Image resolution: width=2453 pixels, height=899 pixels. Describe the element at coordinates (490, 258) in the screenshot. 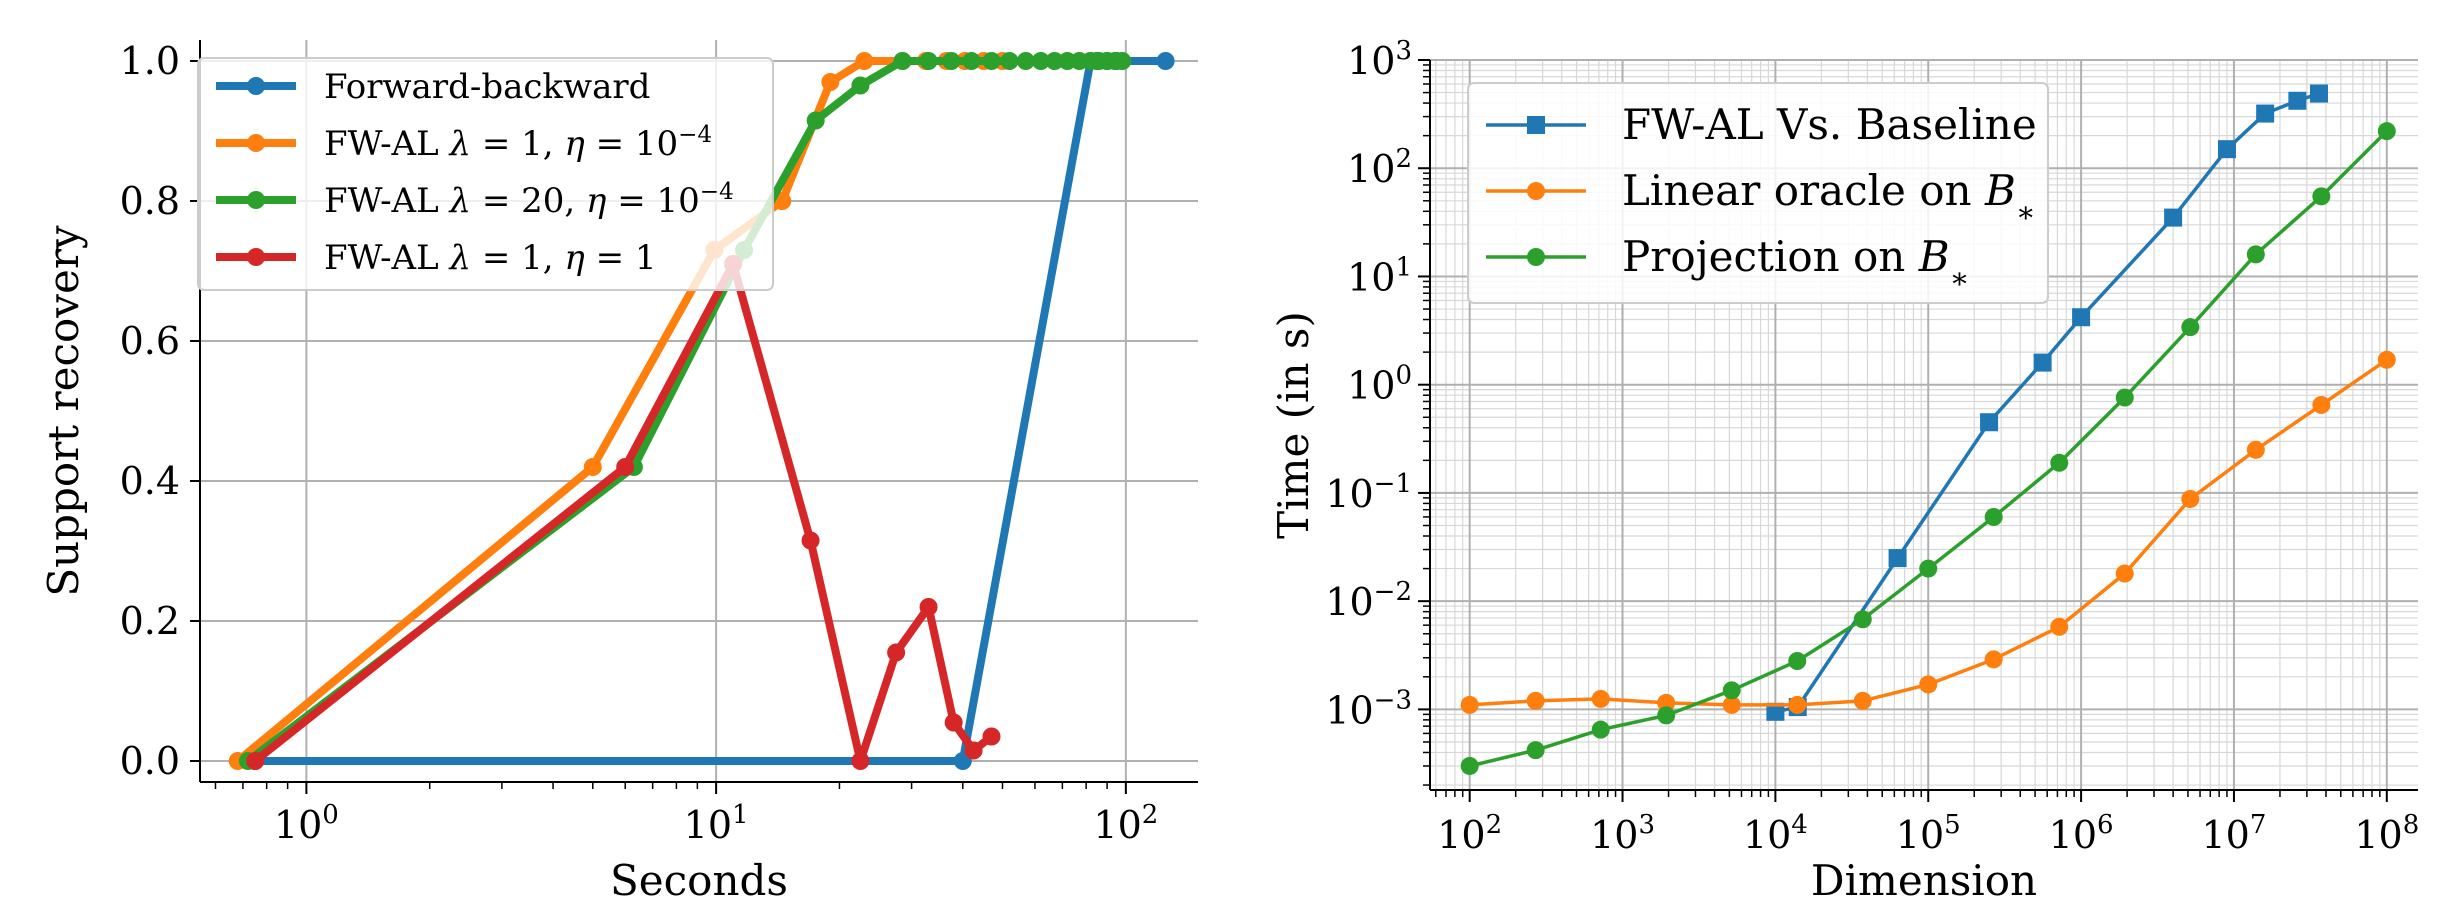

I see `left-legend-label: FW-AL λ = 1, η = 1` at that location.